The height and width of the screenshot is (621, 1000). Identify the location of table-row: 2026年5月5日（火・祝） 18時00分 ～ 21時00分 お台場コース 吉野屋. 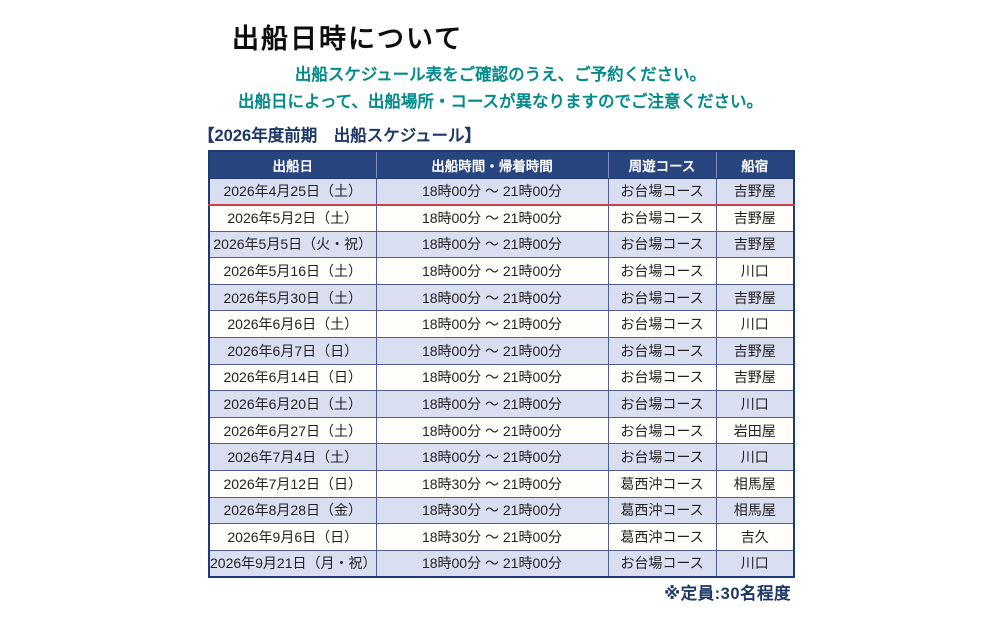
(501, 244).